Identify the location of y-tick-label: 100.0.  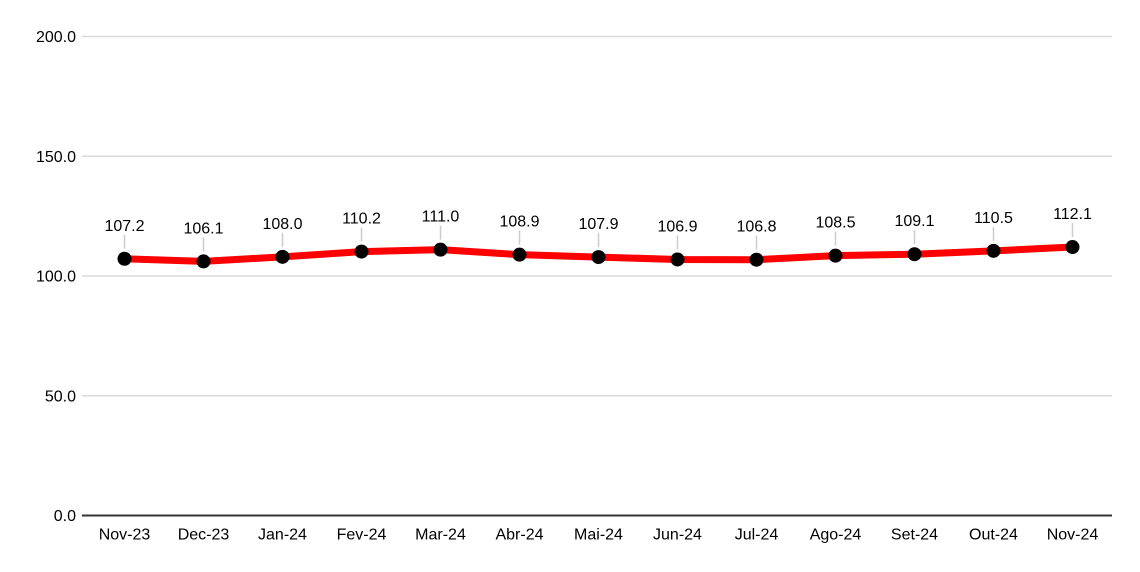
(56, 277).